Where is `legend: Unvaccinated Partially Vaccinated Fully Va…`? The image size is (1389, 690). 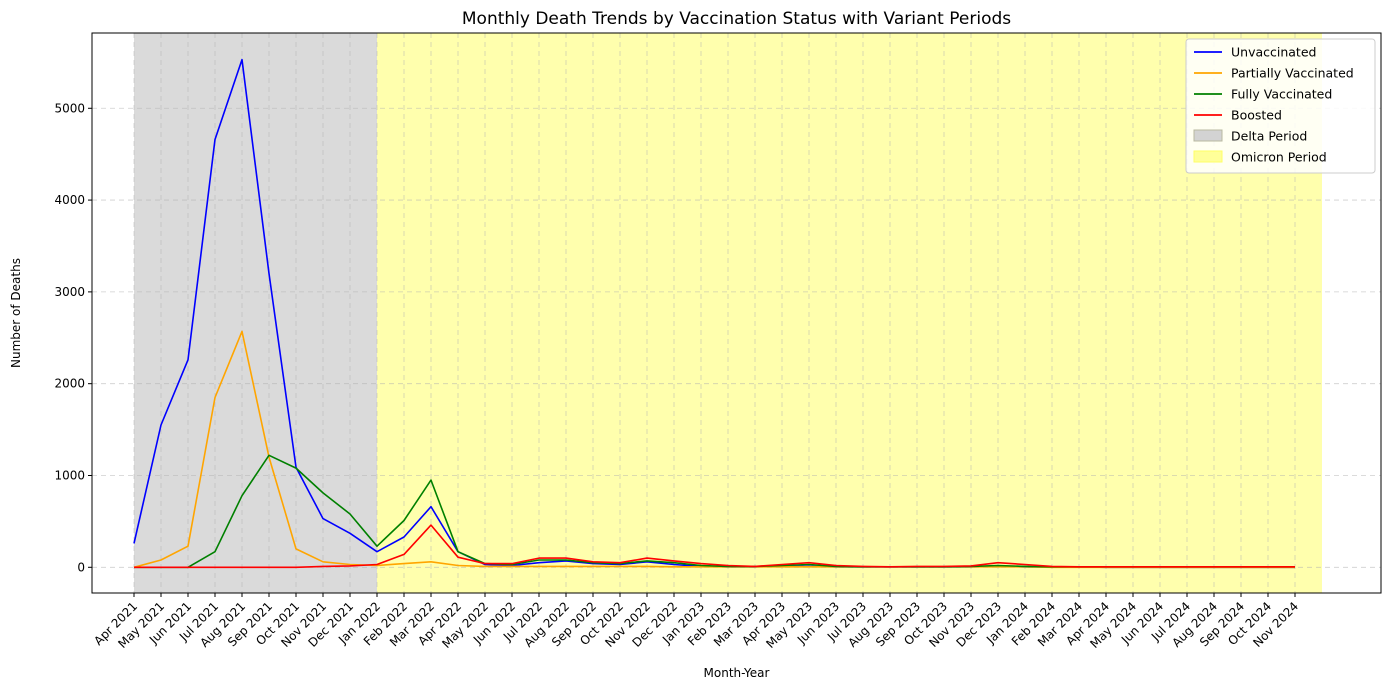 legend: Unvaccinated Partially Vaccinated Fully Va… is located at coordinates (1280, 106).